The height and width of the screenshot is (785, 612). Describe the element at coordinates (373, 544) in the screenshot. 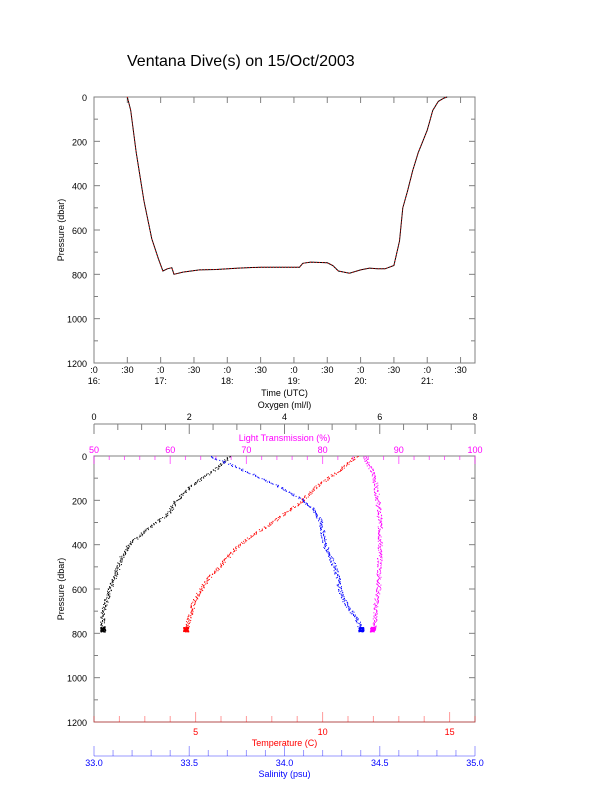

I see `series-light-transmission` at that location.